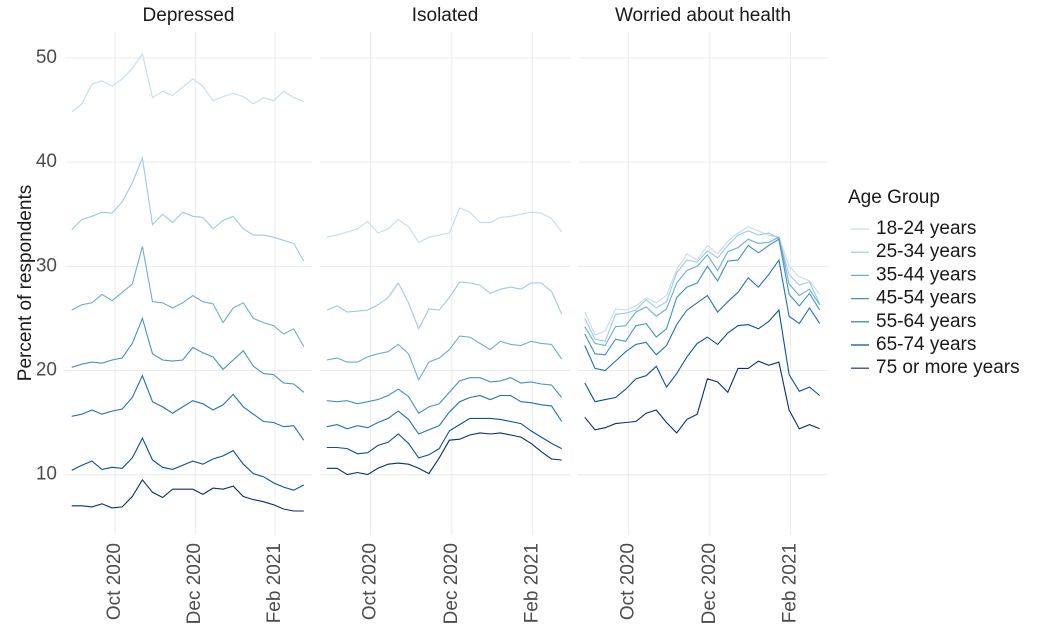 This screenshot has height=636, width=1047. What do you see at coordinates (926, 274) in the screenshot?
I see `legend-label: 35-44 years` at bounding box center [926, 274].